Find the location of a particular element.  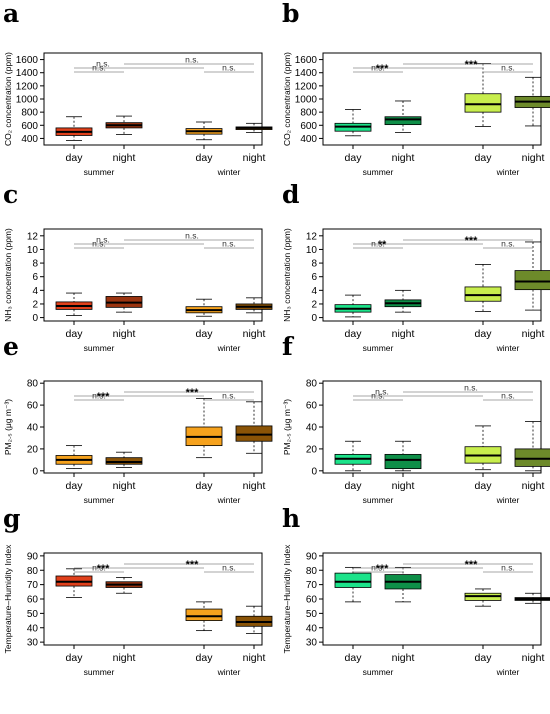

y-tick-label: 20 is located at coordinates (312, 449).